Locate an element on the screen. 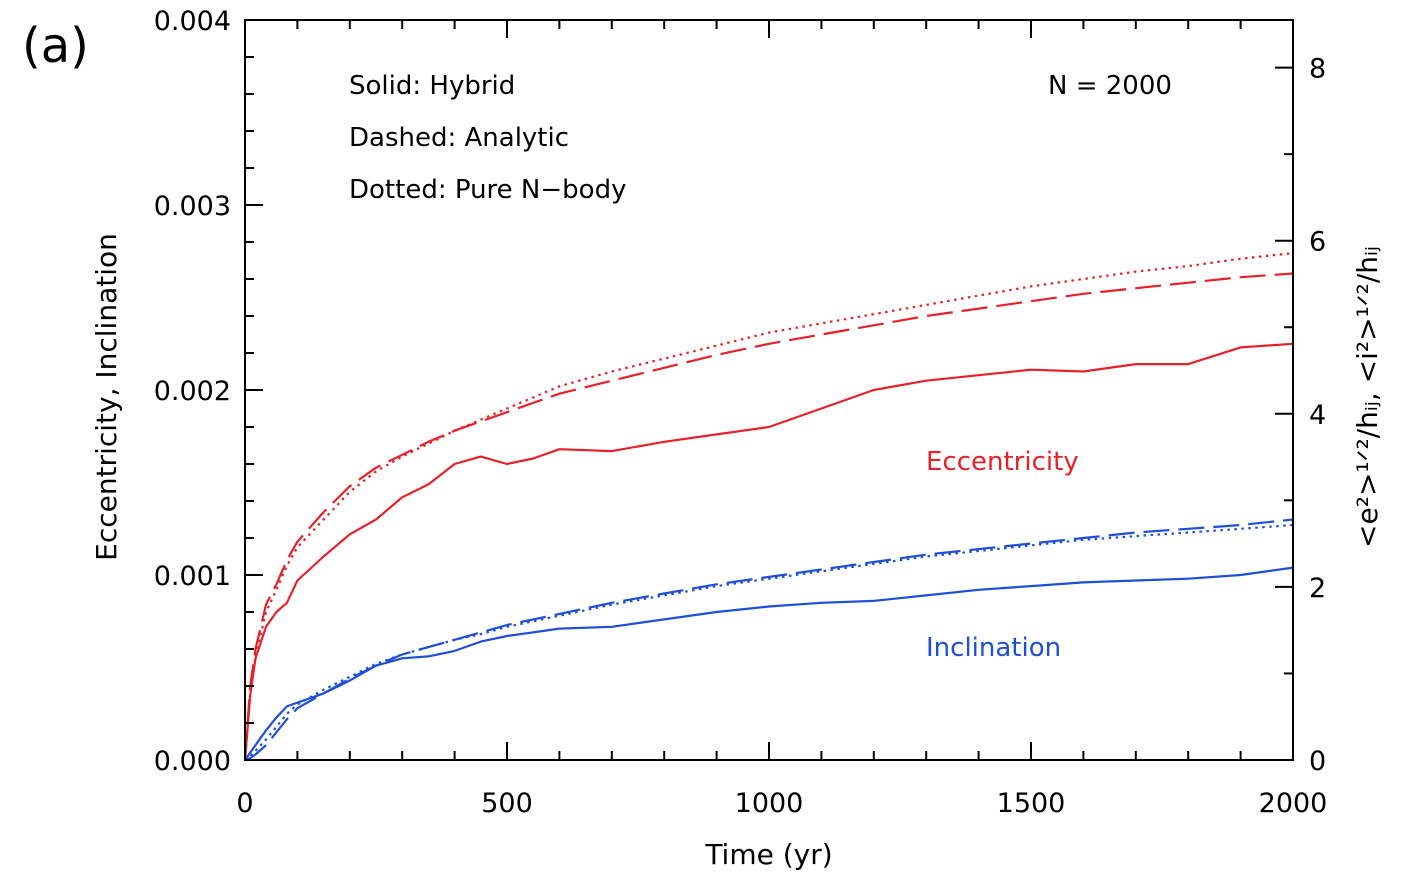 This screenshot has height=888, width=1428. y-tick-label: 0.002 is located at coordinates (192, 391).